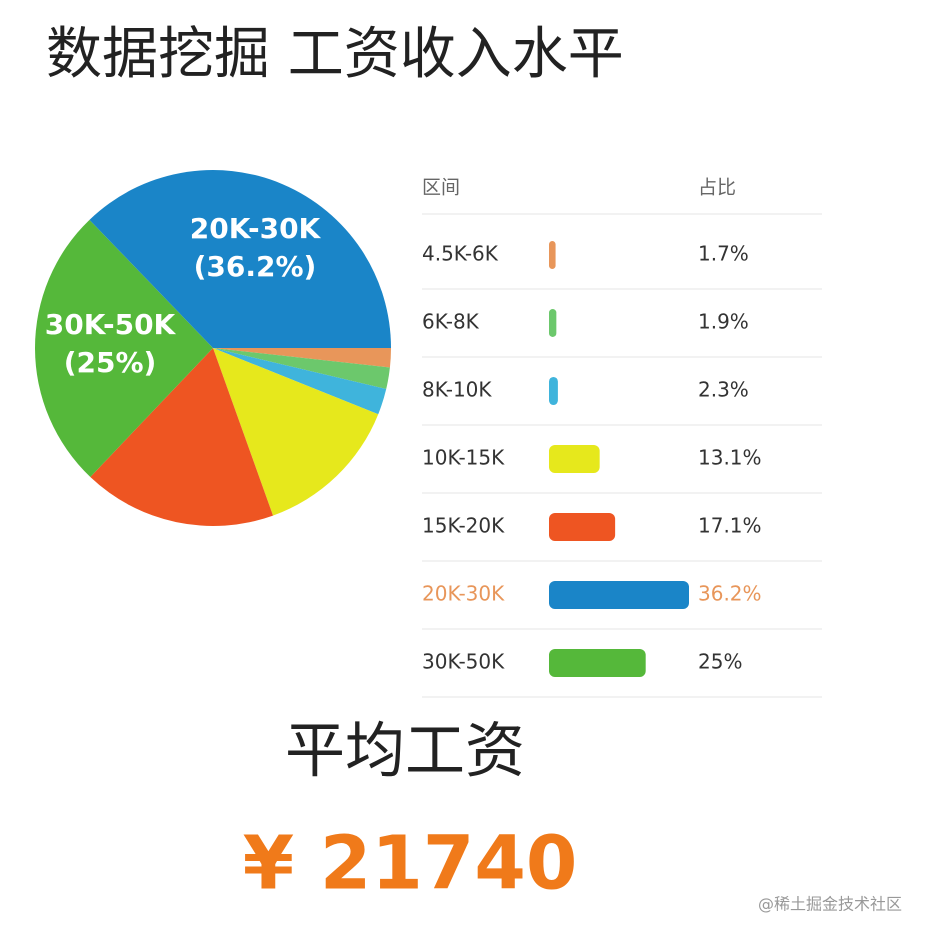 This screenshot has height=940, width=926. What do you see at coordinates (111, 324) in the screenshot?
I see `pie-label: 30K-50K` at bounding box center [111, 324].